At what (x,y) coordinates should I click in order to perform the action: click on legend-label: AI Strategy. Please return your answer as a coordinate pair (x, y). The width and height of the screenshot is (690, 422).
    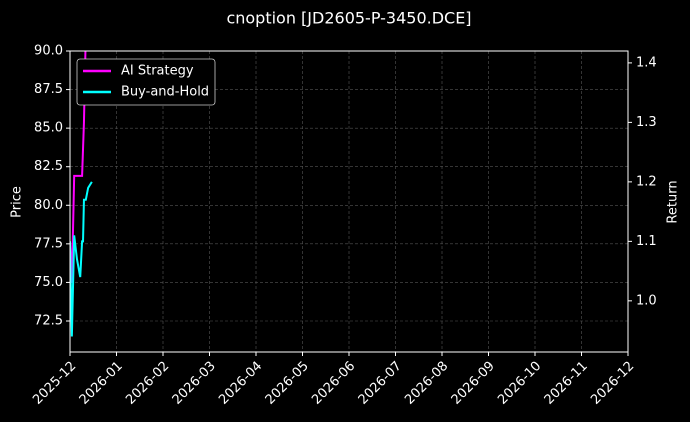
    Looking at the image, I should click on (157, 71).